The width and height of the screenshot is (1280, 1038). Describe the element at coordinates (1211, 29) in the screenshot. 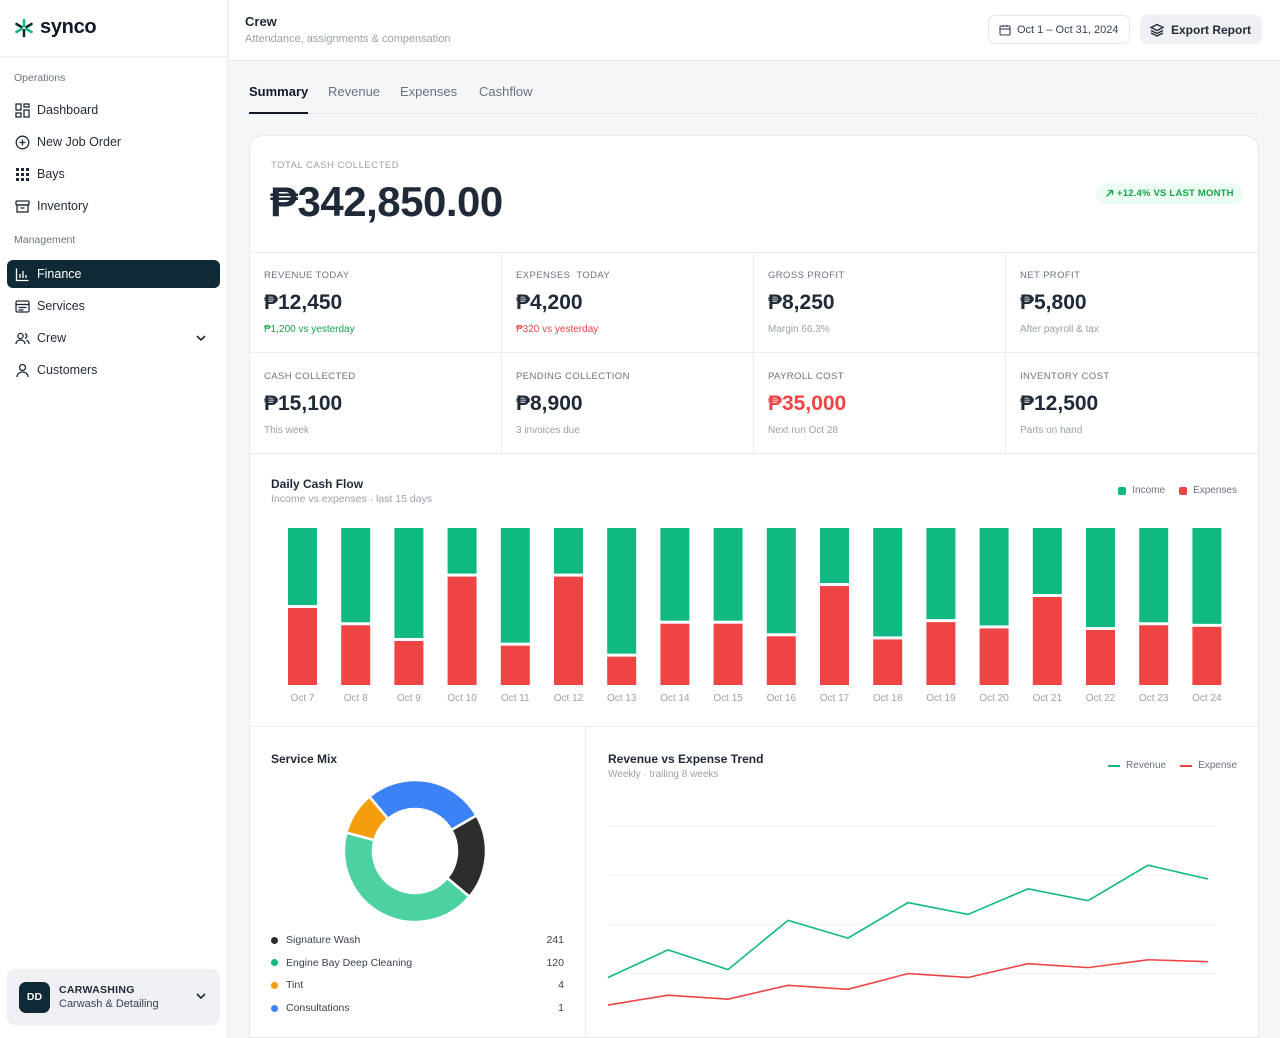

I see `export-report-label: Export Report` at that location.